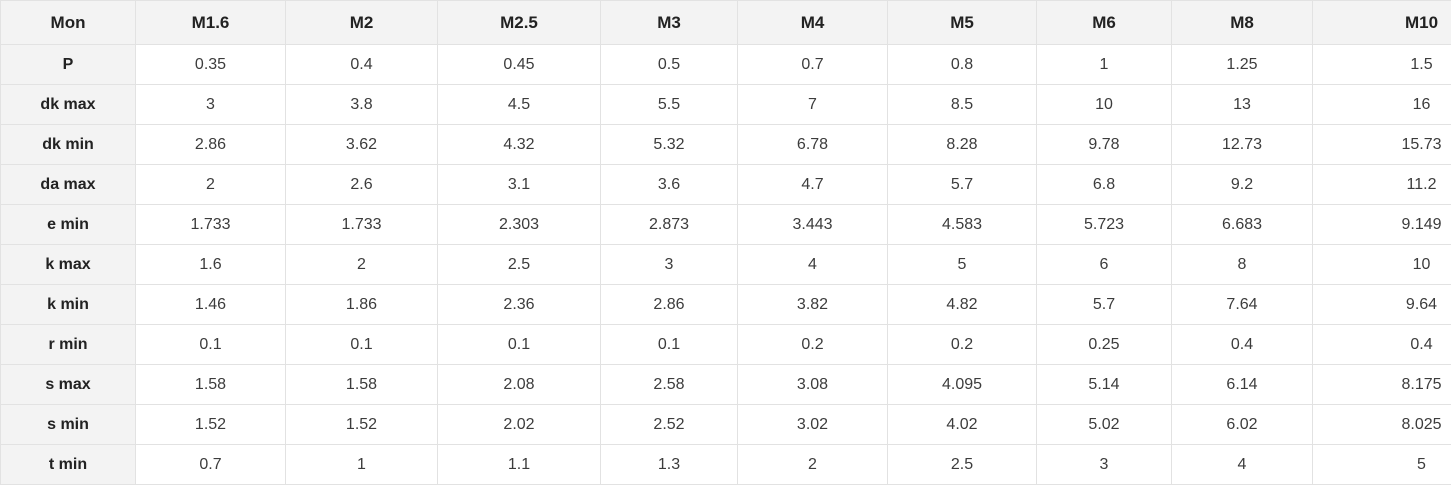 The height and width of the screenshot is (499, 1451). What do you see at coordinates (68, 424) in the screenshot?
I see `row-header: s min` at bounding box center [68, 424].